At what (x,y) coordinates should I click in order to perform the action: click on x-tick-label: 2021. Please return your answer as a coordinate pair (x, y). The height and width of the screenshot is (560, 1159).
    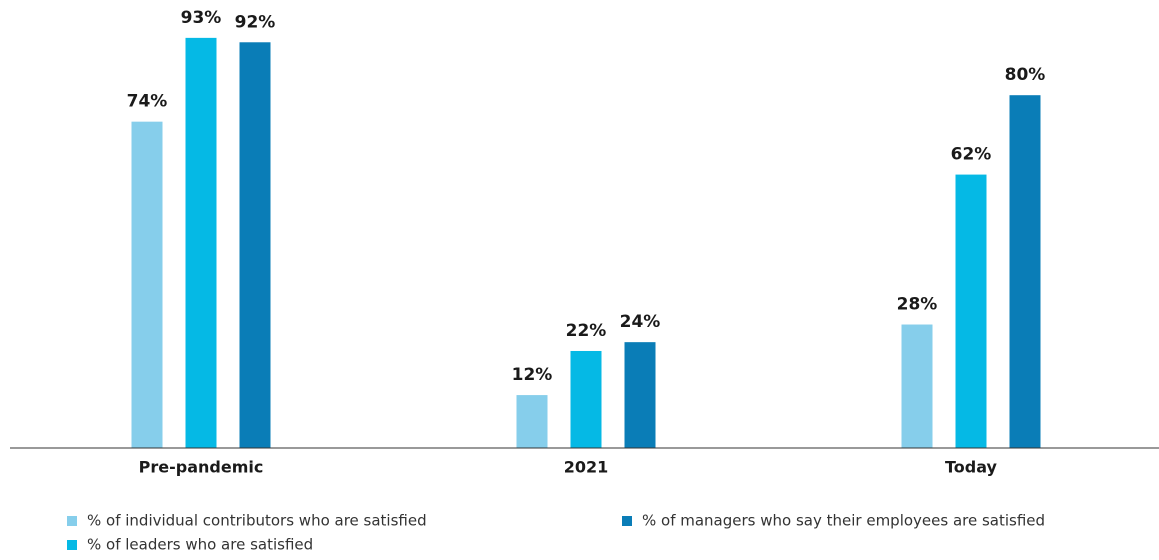
    Looking at the image, I should click on (586, 467).